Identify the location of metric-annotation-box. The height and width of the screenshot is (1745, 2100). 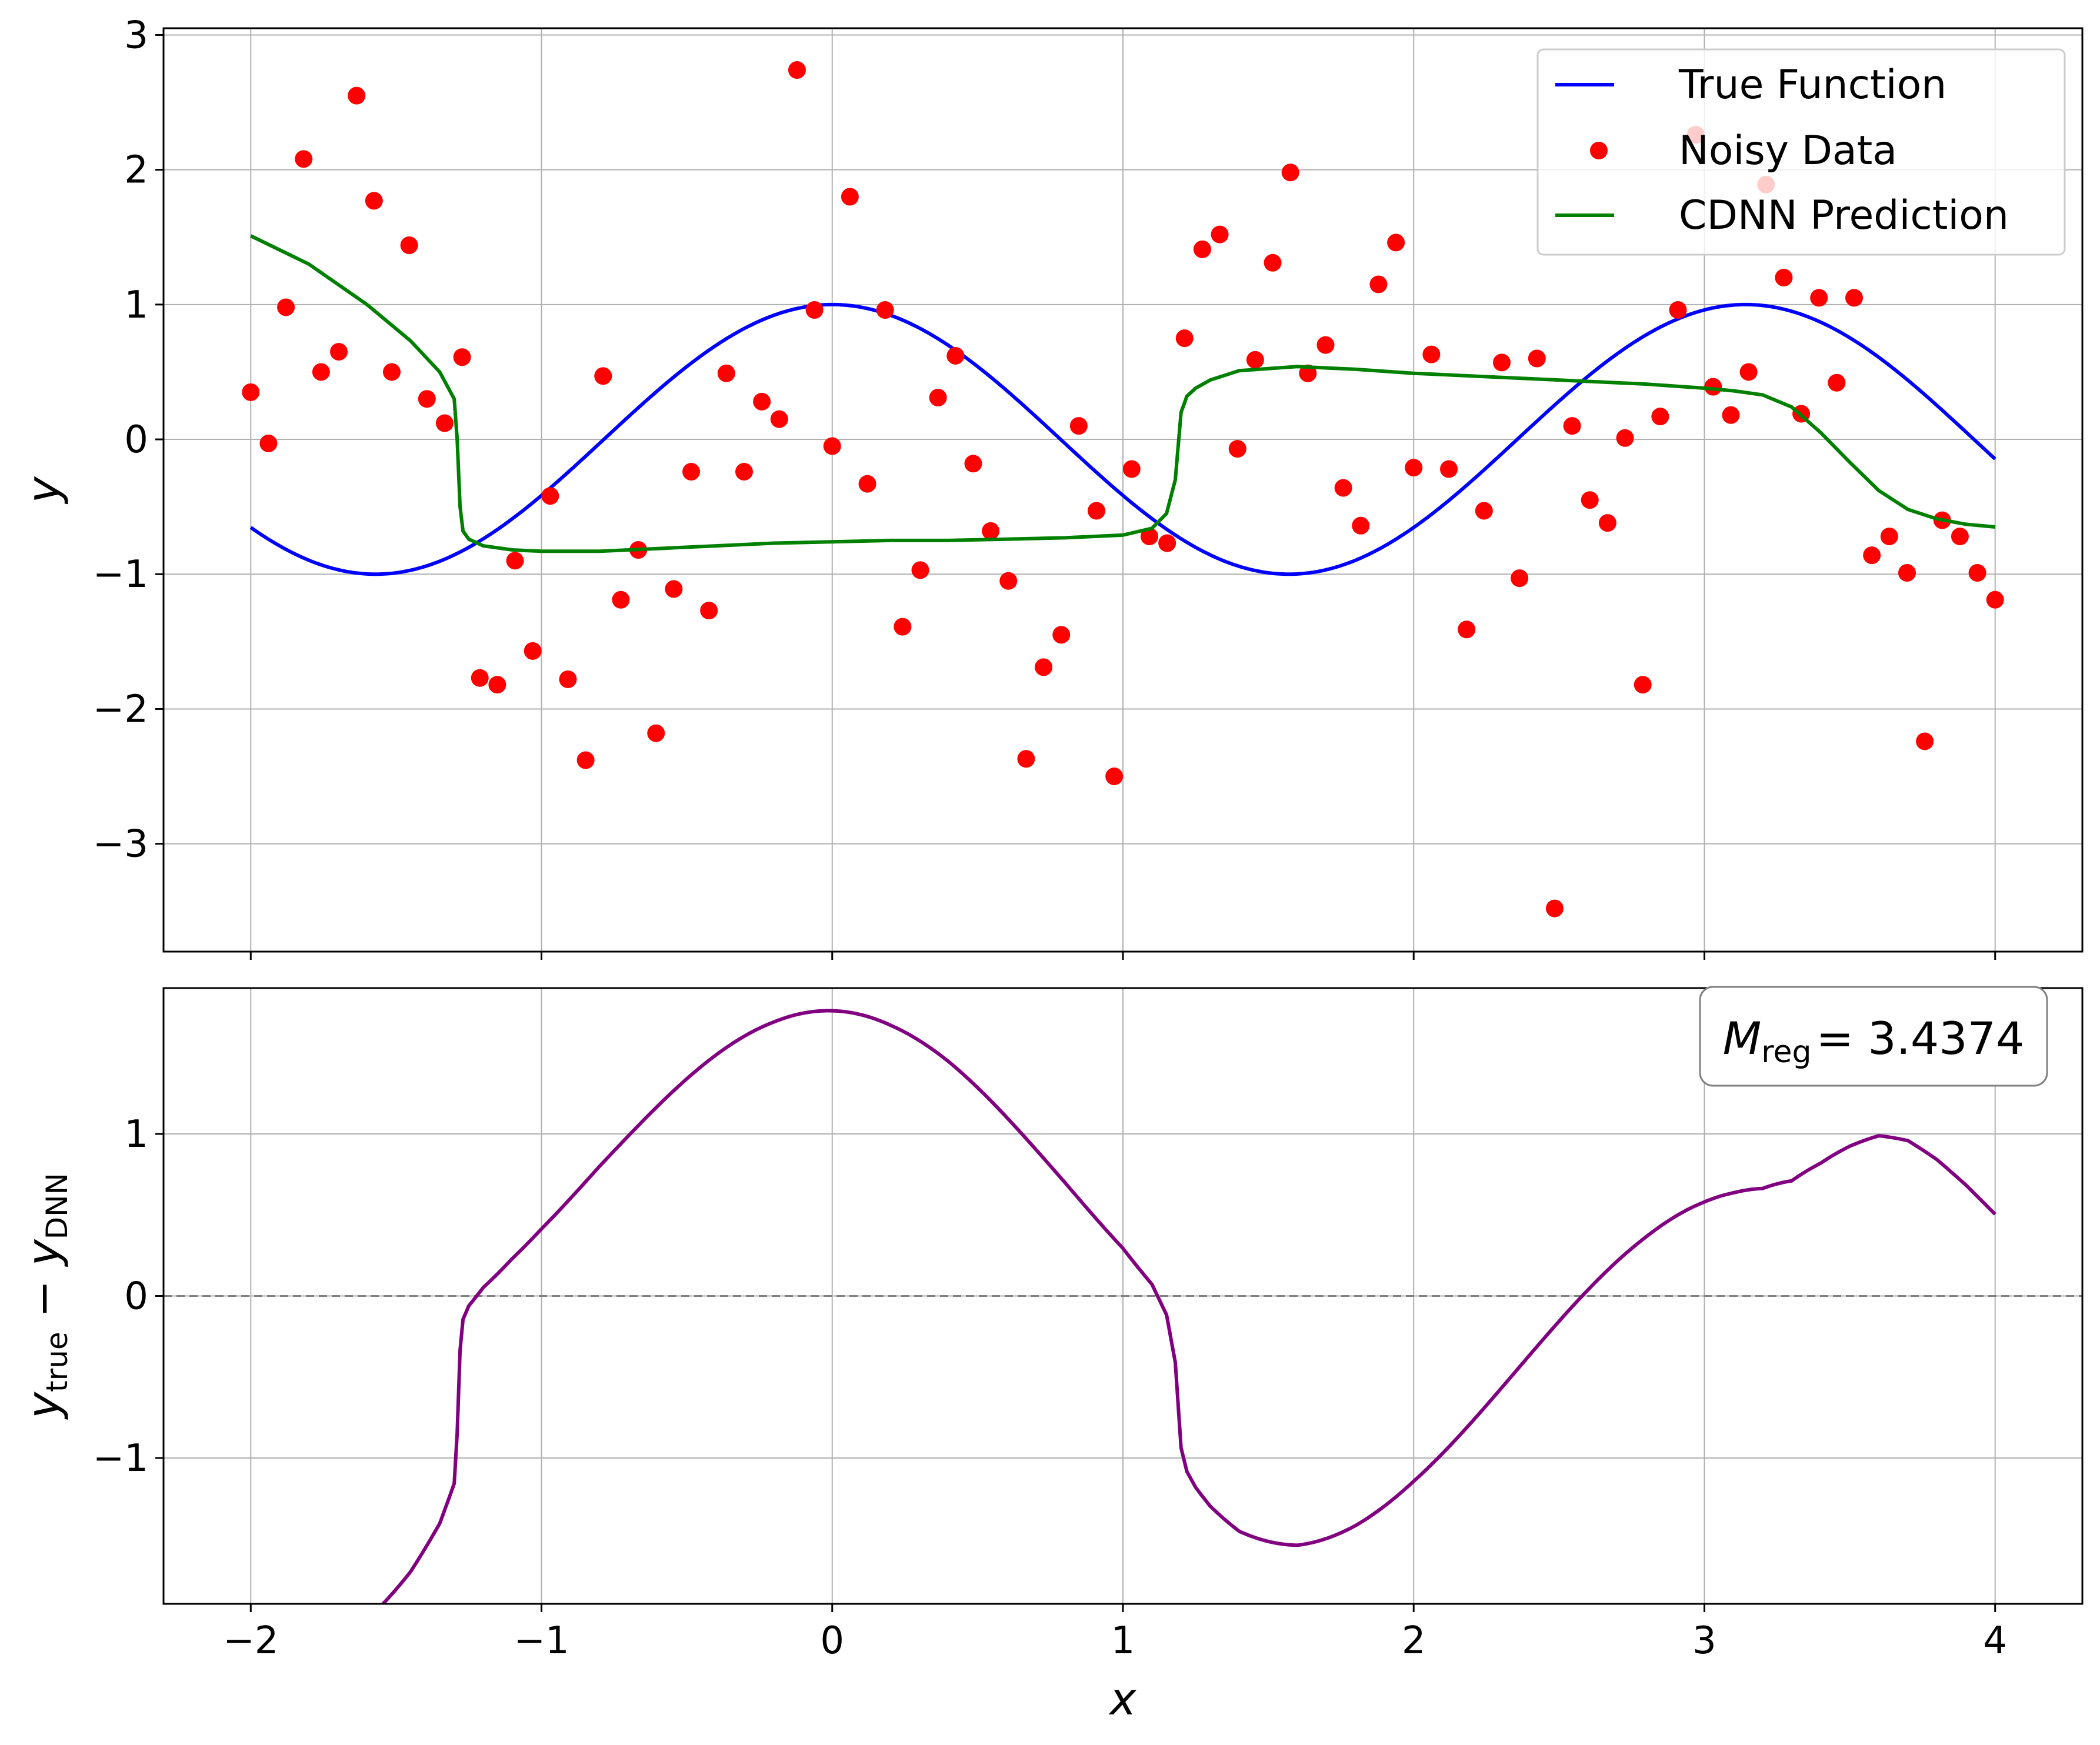
(1873, 1036).